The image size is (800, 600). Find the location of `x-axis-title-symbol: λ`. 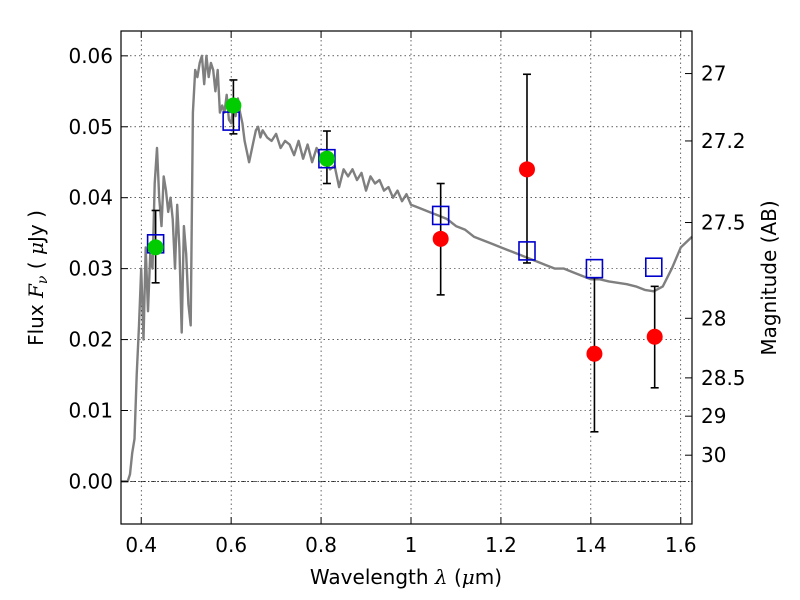

x-axis-title-symbol: λ is located at coordinates (441, 577).